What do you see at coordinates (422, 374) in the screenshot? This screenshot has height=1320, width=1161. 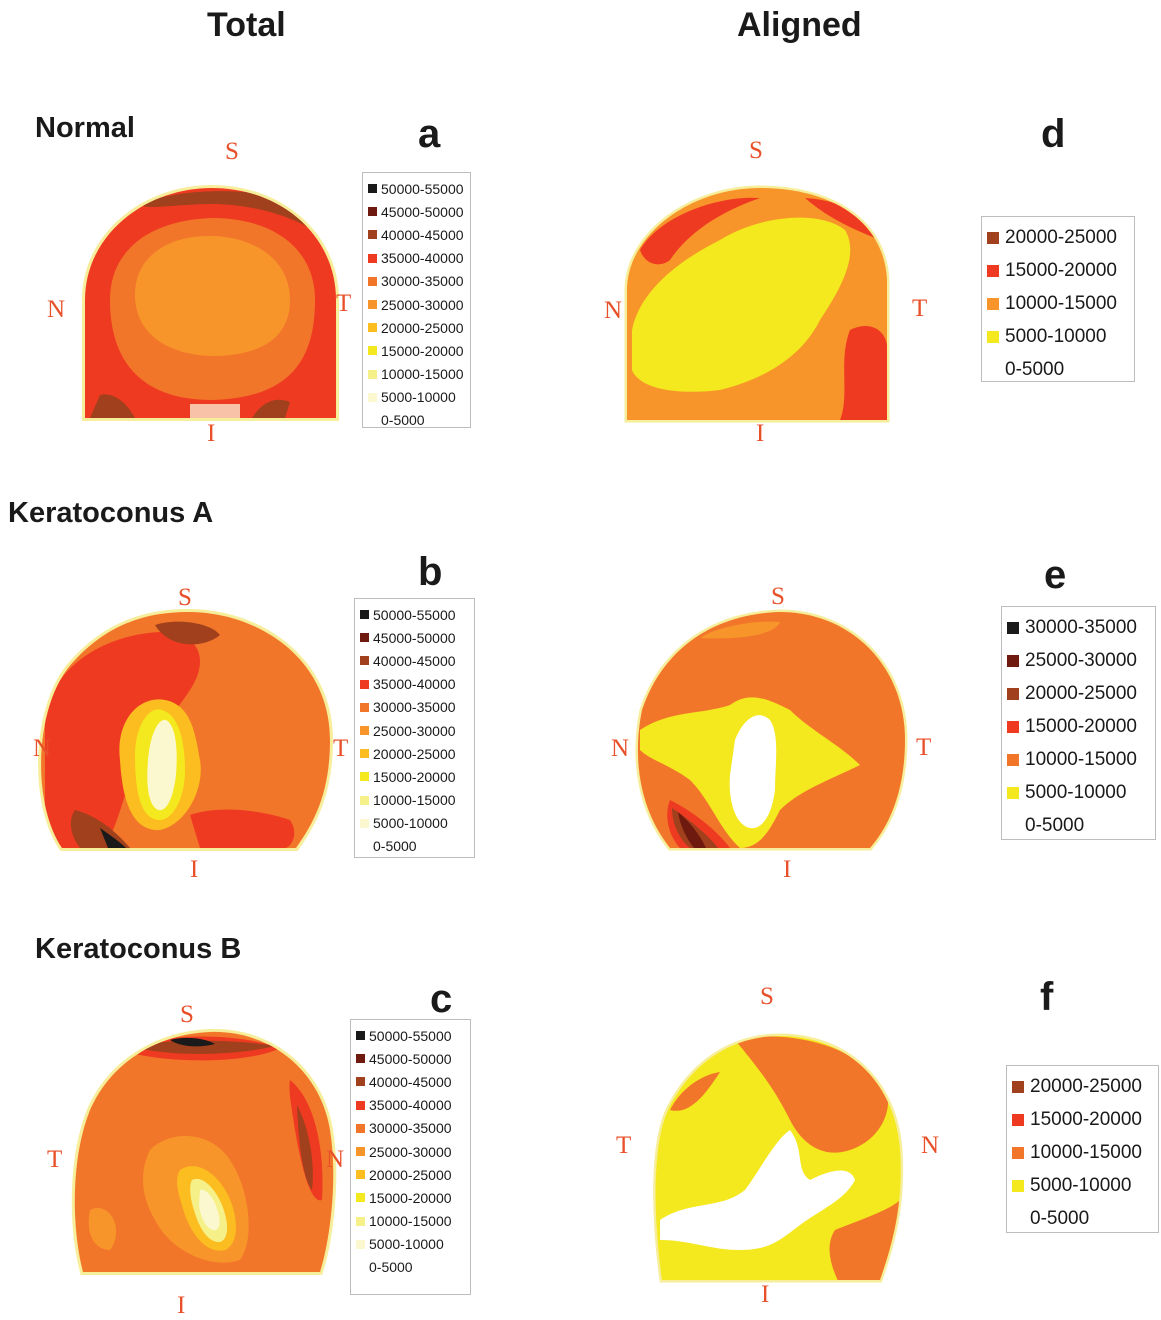 I see `legend-a-label: 10000-15000` at bounding box center [422, 374].